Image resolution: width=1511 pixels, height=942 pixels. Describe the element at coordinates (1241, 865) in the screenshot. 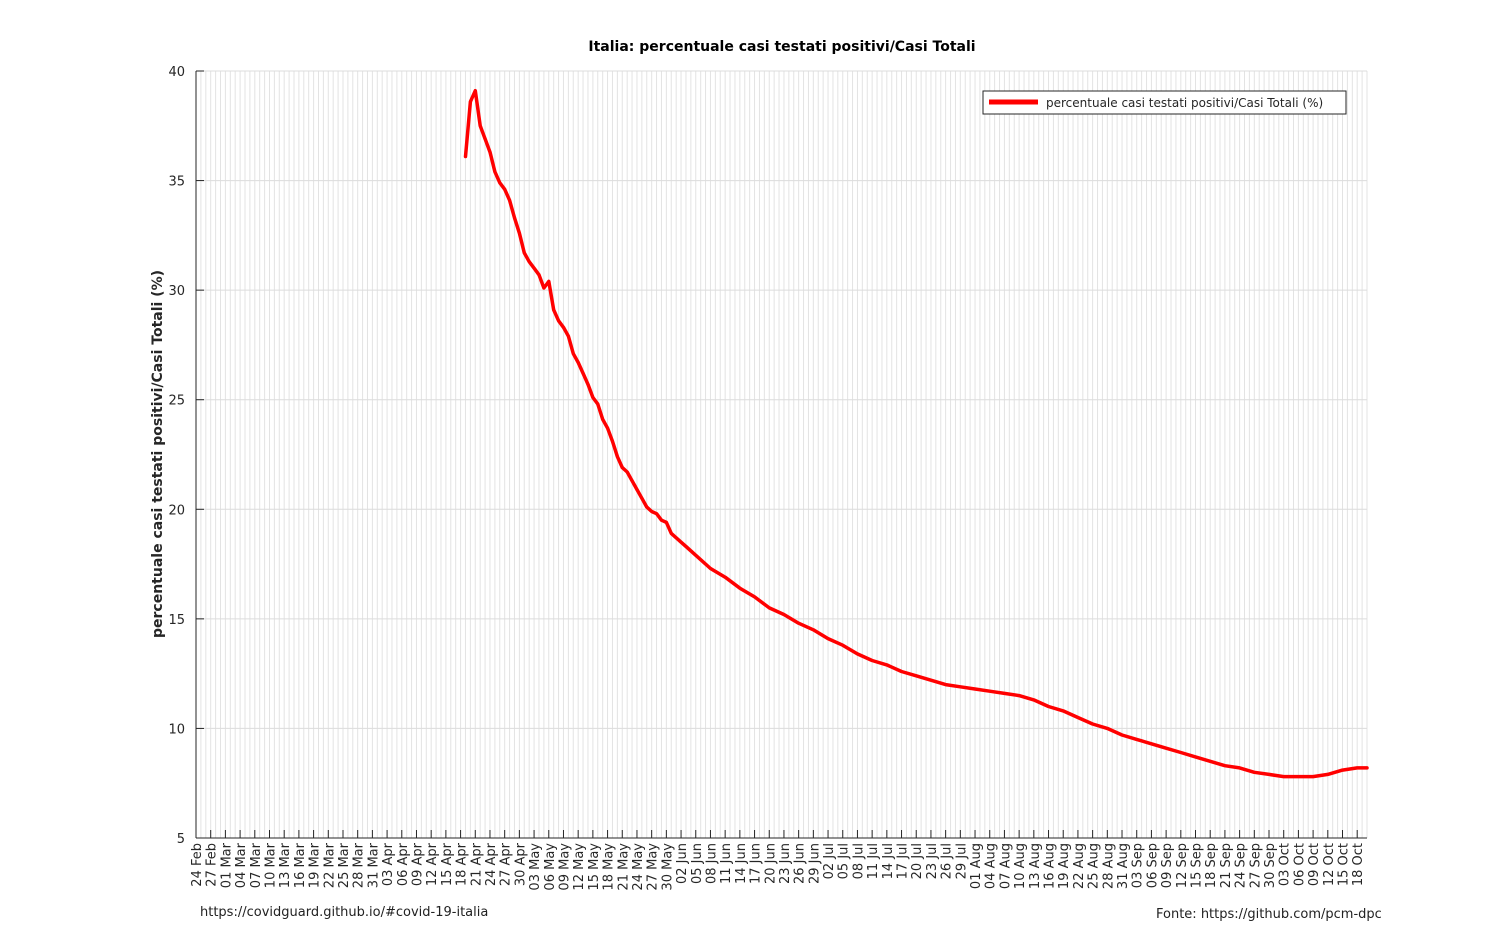

I see `x-tick-label: 24 Sep` at that location.